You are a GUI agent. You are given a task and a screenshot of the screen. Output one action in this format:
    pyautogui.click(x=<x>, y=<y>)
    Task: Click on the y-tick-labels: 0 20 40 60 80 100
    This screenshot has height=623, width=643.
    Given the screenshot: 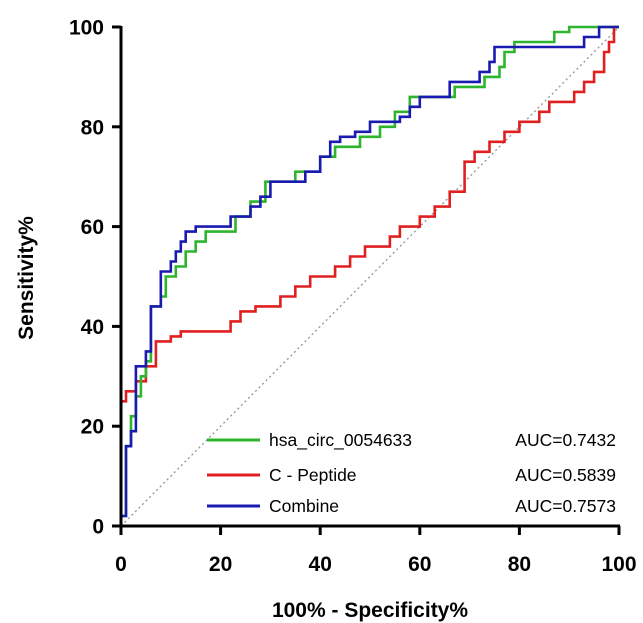 What is the action you would take?
    pyautogui.click(x=86, y=278)
    